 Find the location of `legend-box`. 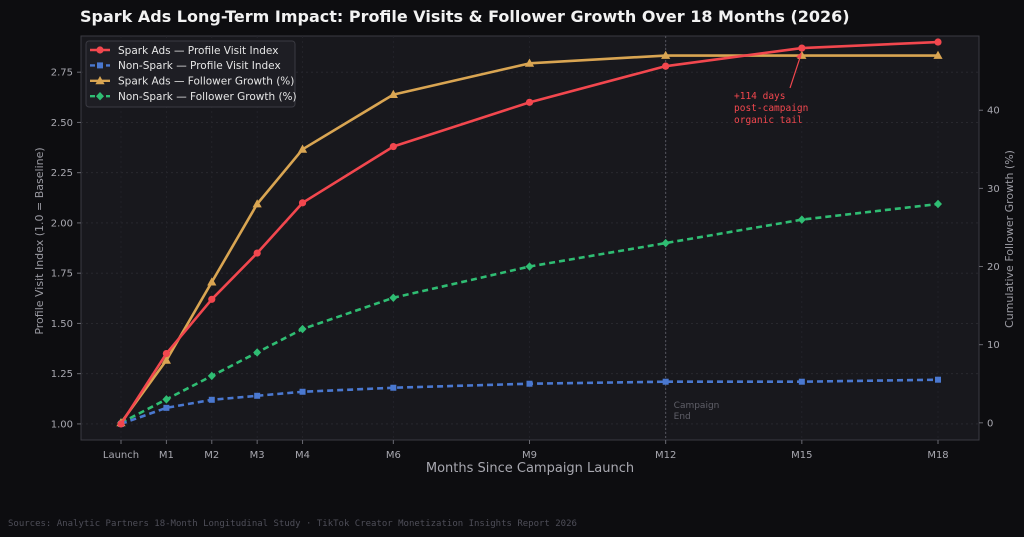

legend-box is located at coordinates (190, 74).